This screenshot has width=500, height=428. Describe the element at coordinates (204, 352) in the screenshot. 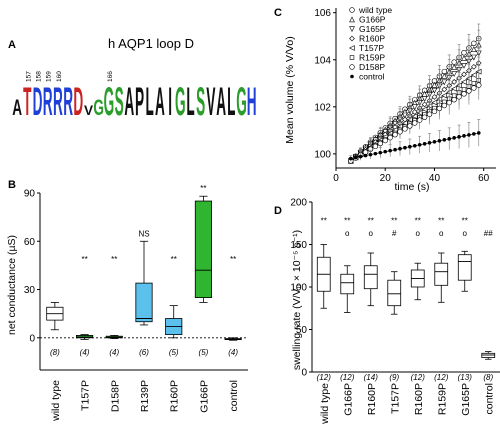

I see `n-label: (5)` at that location.